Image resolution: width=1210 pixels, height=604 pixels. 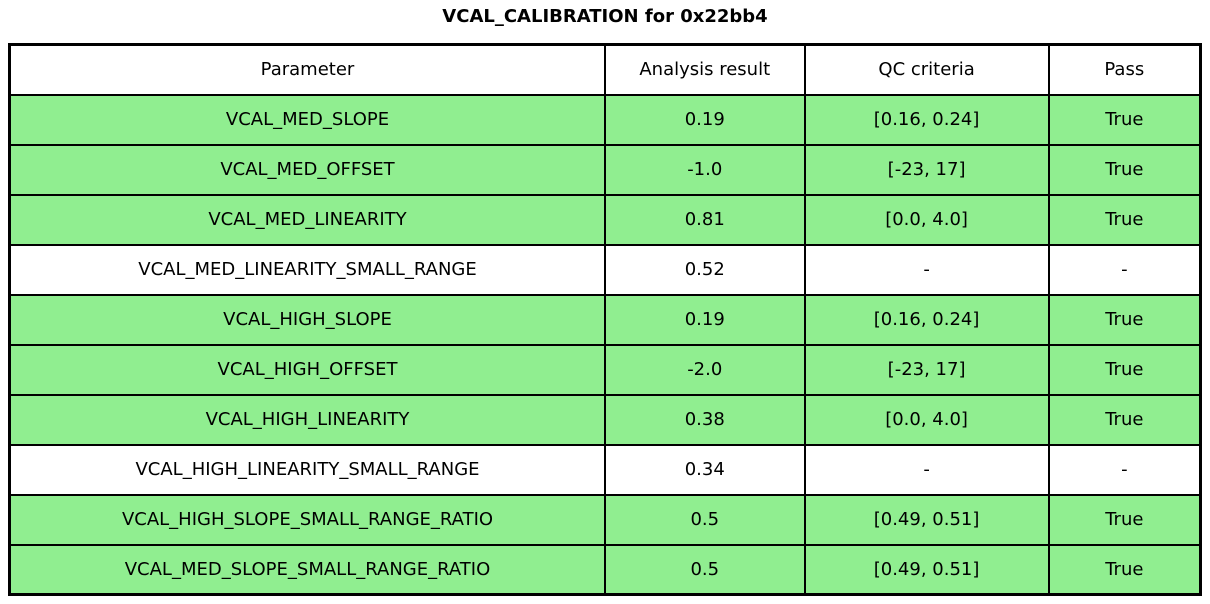 I want to click on table-row: VCAL_MED_SLOPE 0.19 [0.16, 0.24] True, so click(x=605, y=119).